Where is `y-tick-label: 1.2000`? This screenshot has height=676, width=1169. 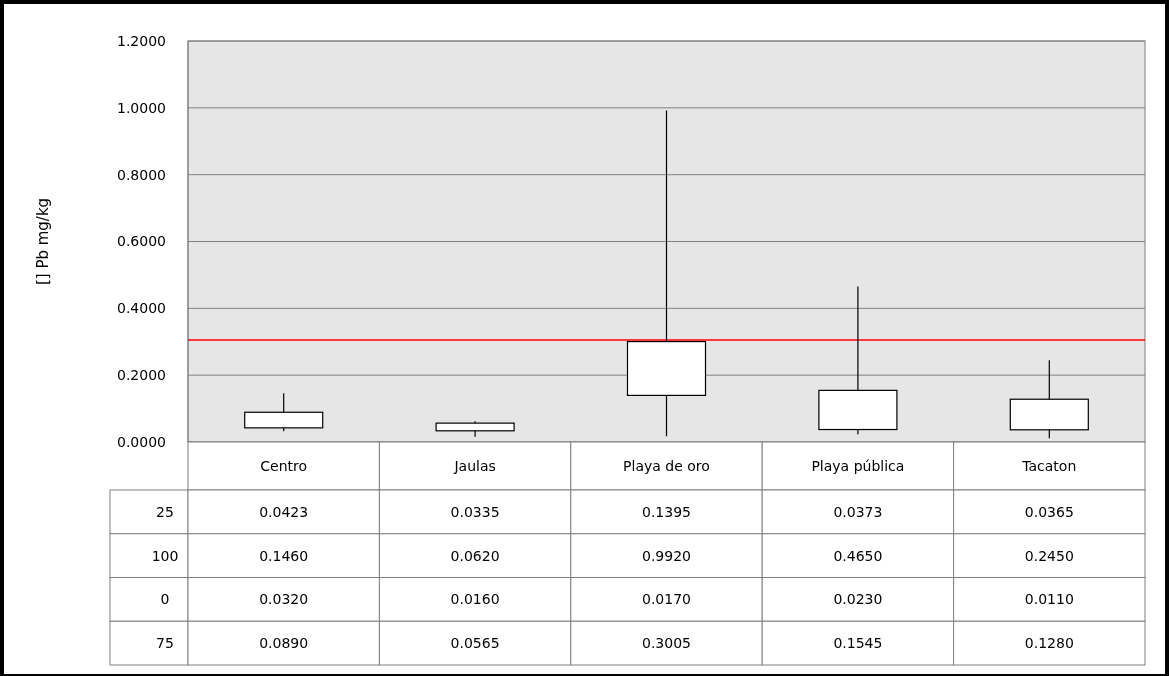 y-tick-label: 1.2000 is located at coordinates (141, 40).